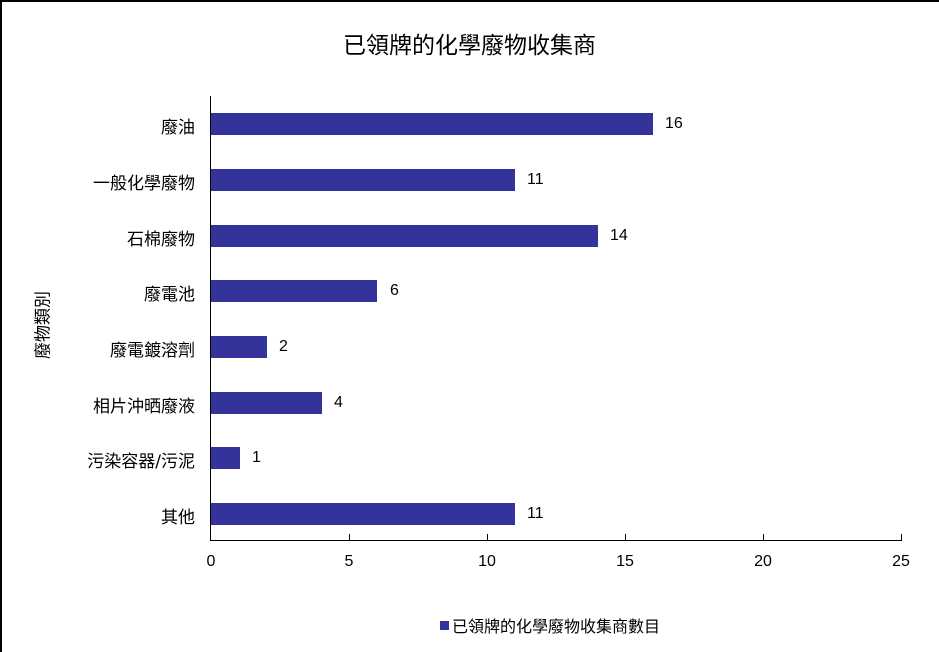 Image resolution: width=939 pixels, height=652 pixels. What do you see at coordinates (169, 295) in the screenshot?
I see `category-label: 廢電池` at bounding box center [169, 295].